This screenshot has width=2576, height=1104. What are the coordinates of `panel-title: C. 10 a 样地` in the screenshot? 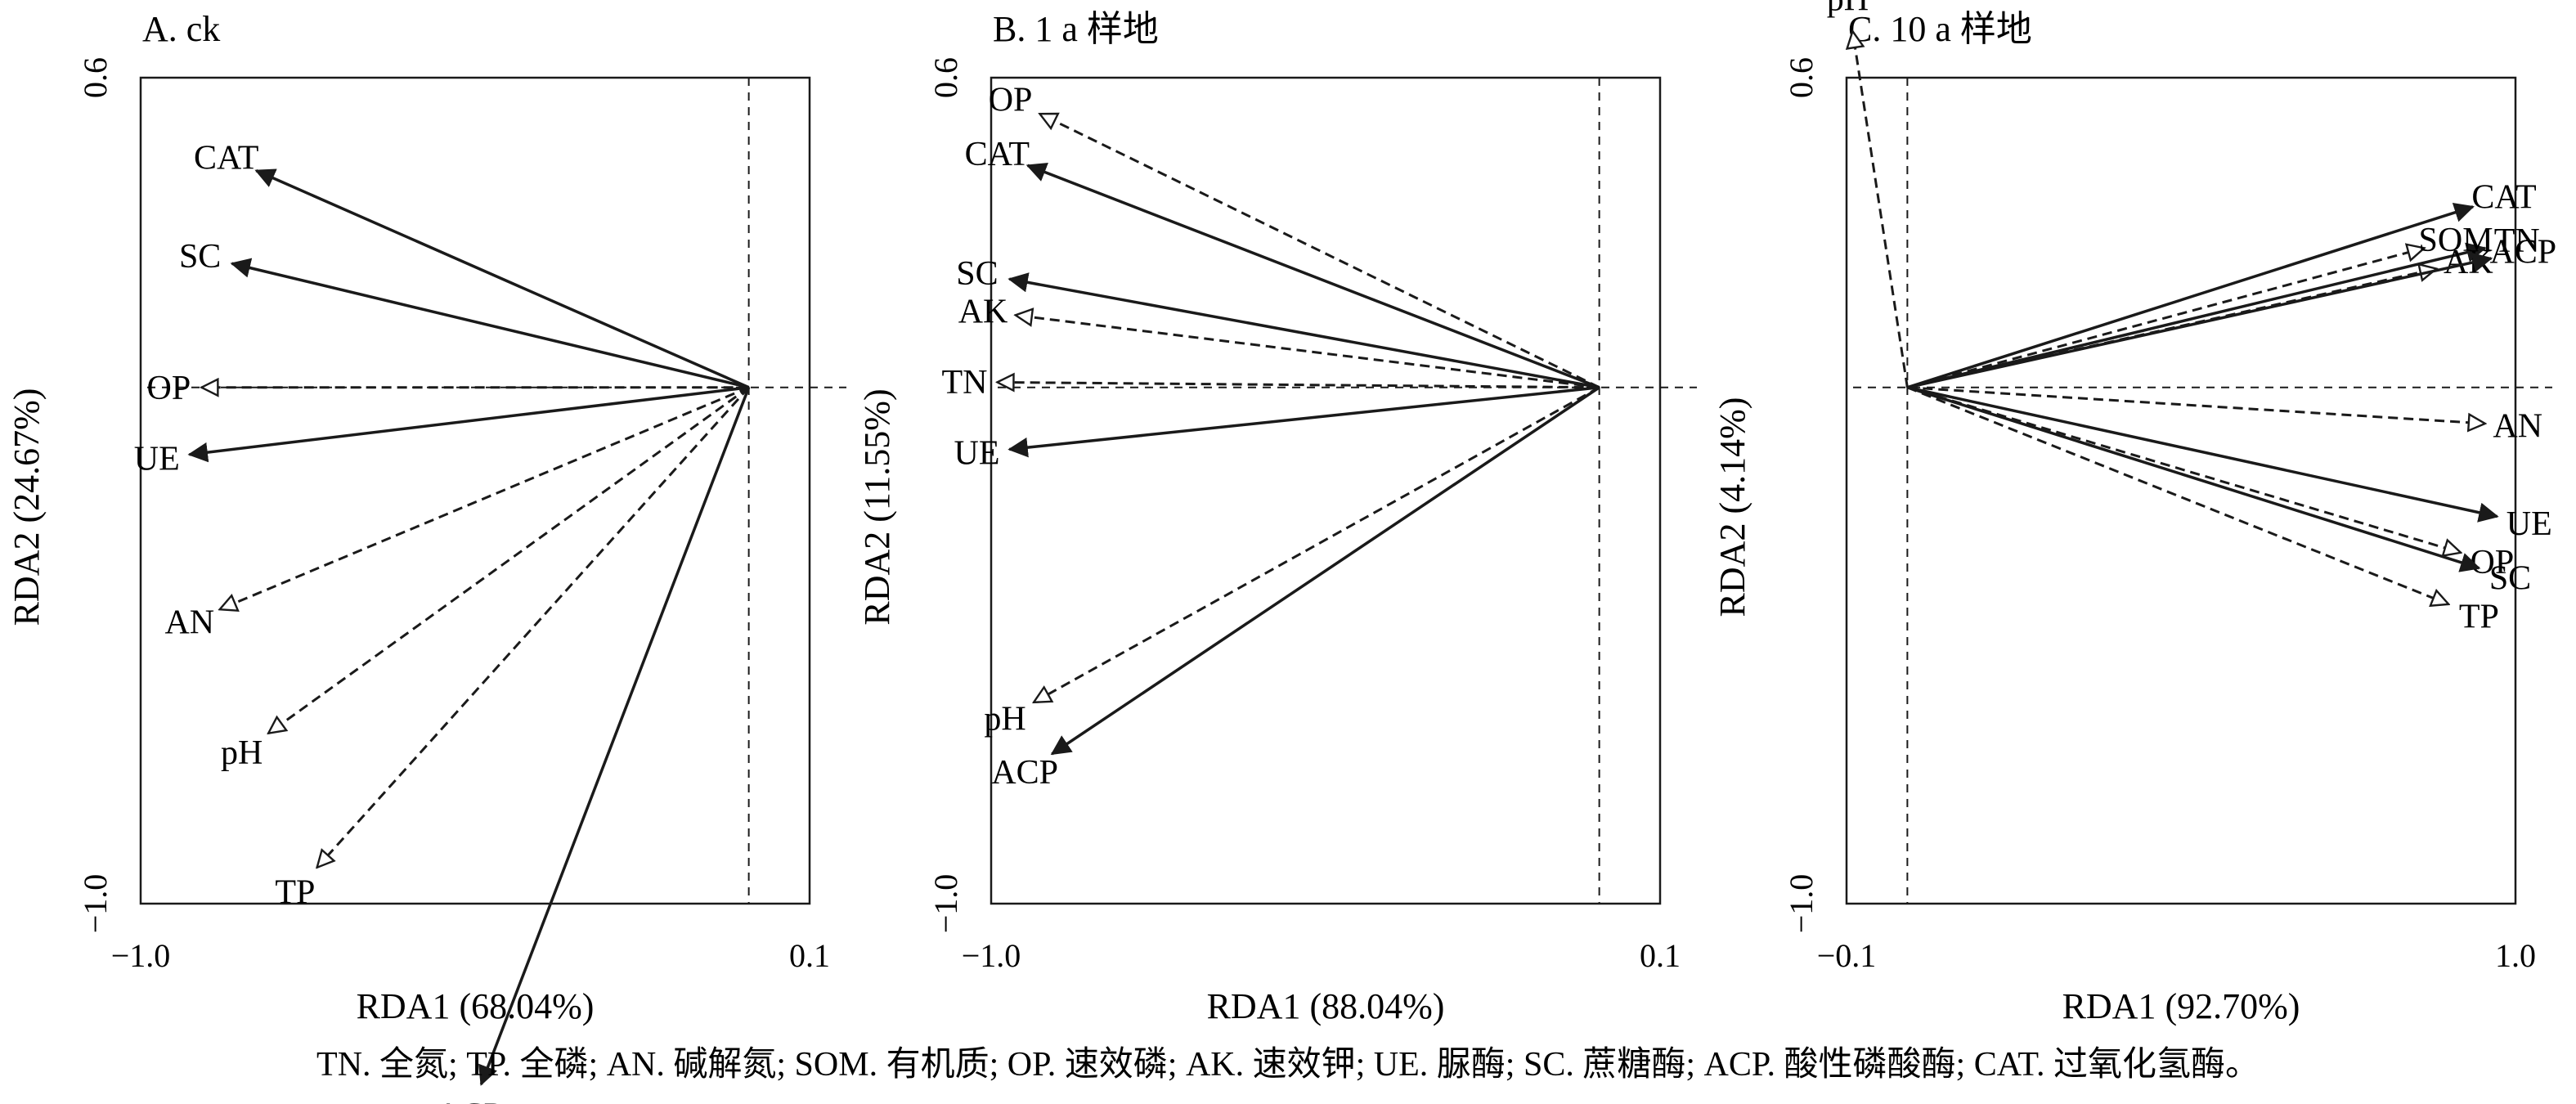 It's located at (1940, 29).